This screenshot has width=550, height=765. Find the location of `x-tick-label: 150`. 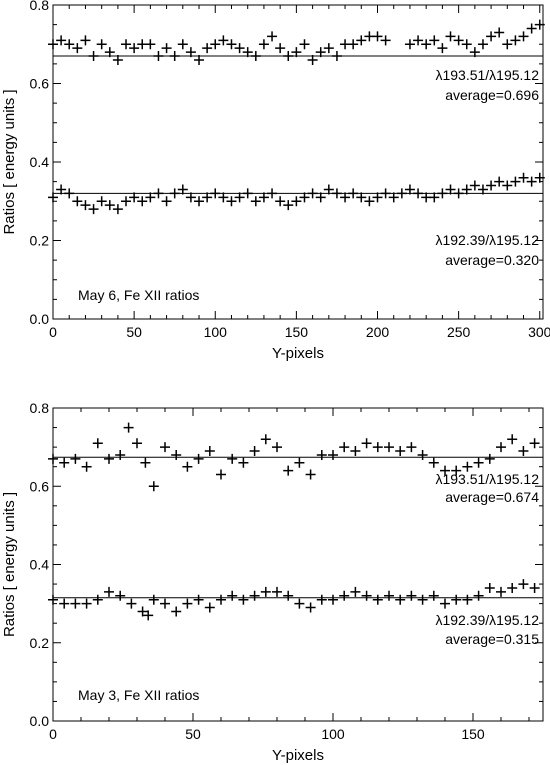

x-tick-label: 150 is located at coordinates (473, 734).